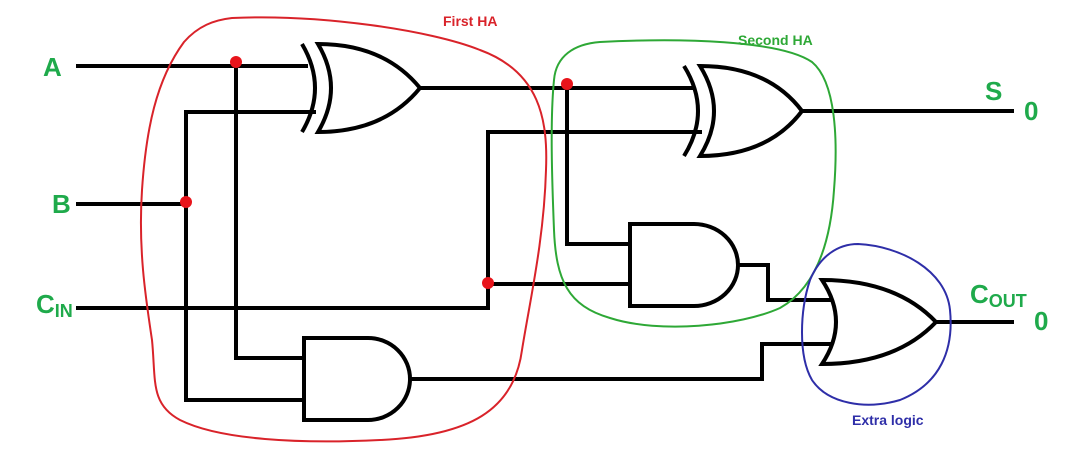  Describe the element at coordinates (470, 21) in the screenshot. I see `first-ha-title: First HA` at that location.